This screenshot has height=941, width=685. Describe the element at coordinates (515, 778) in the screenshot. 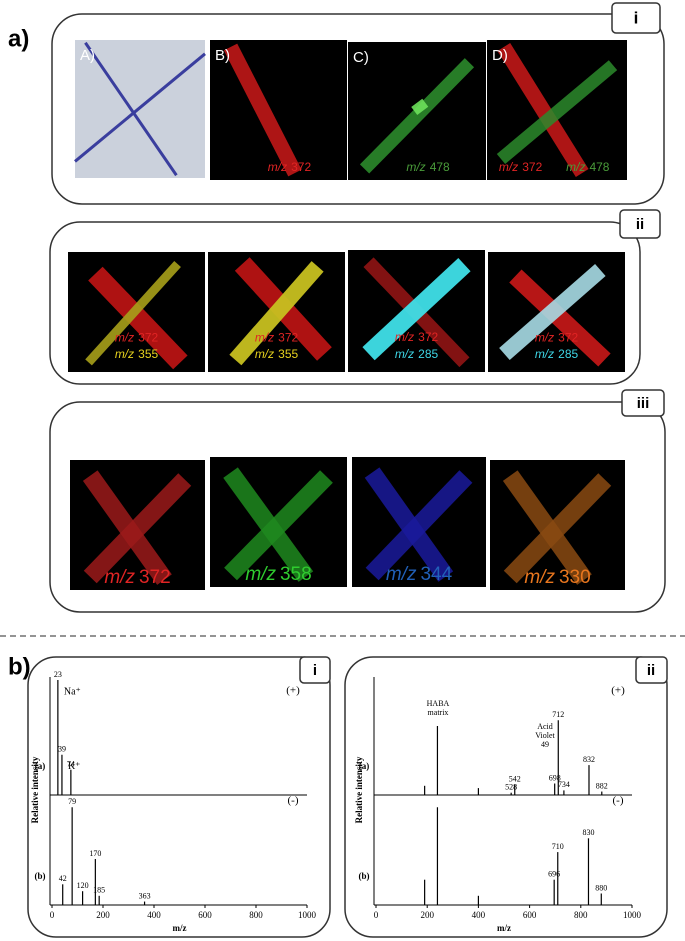

I see `peak-label: 542` at that location.